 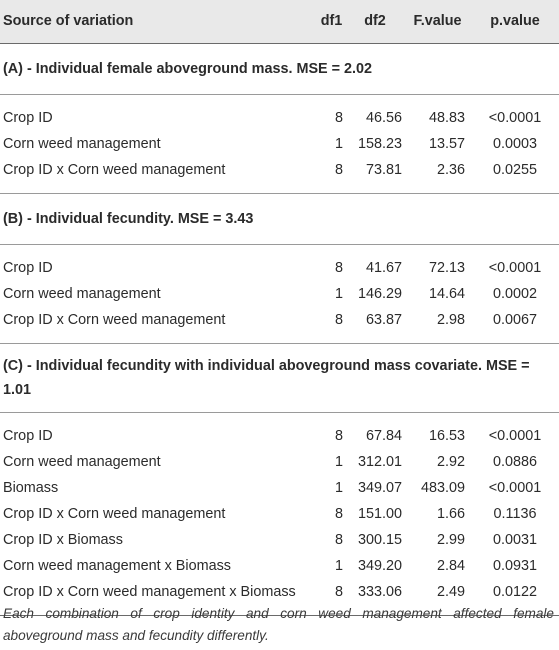 I want to click on row-df2: 73.81, so click(x=383, y=169).